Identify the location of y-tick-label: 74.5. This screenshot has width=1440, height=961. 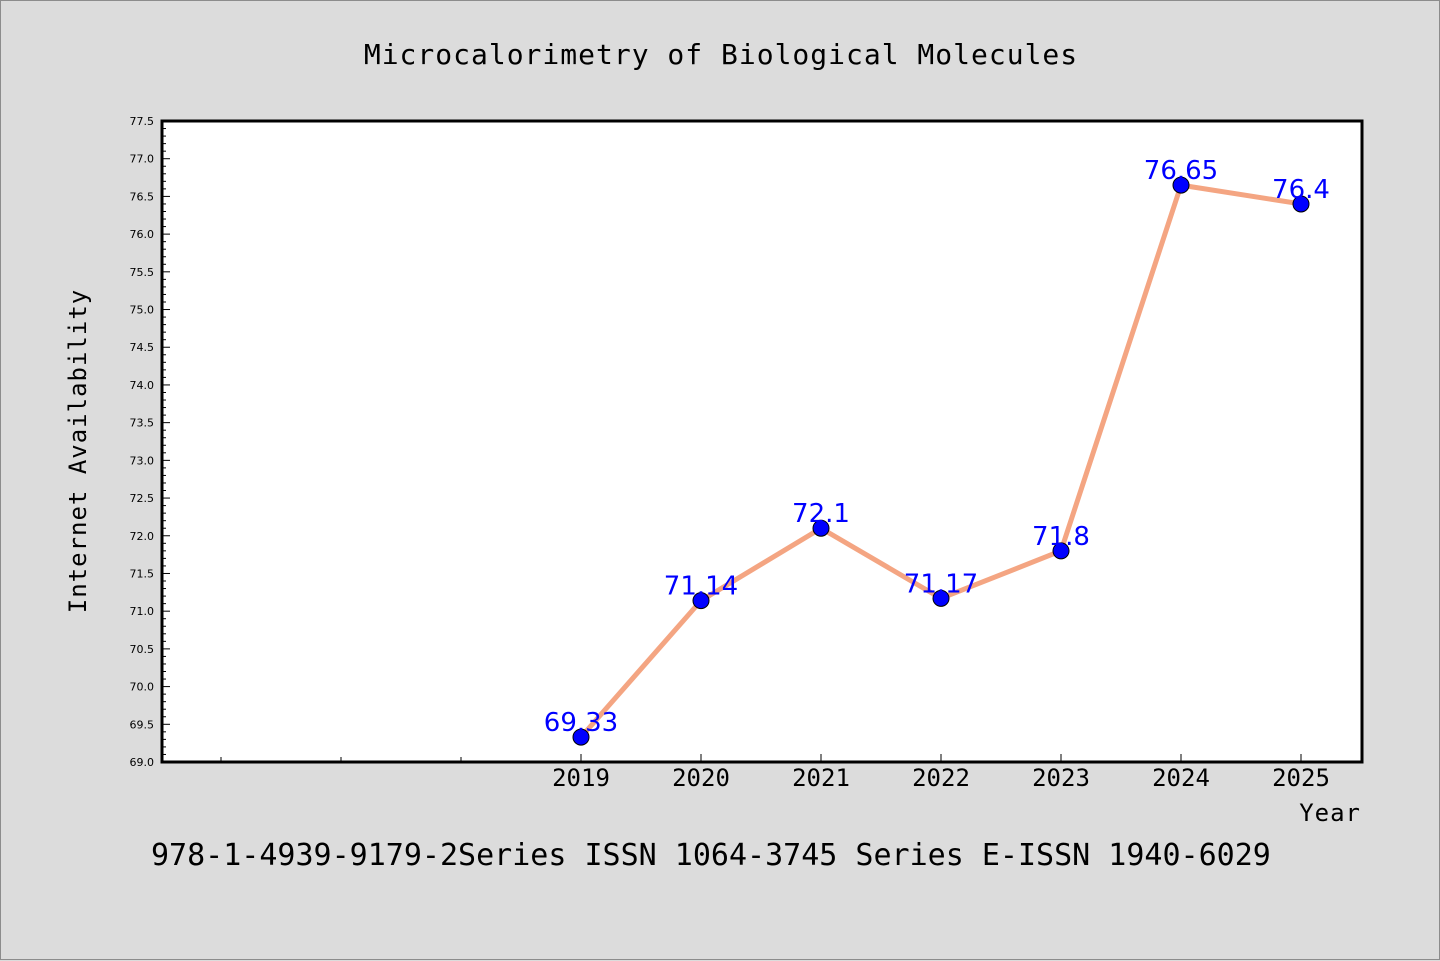
(142, 347).